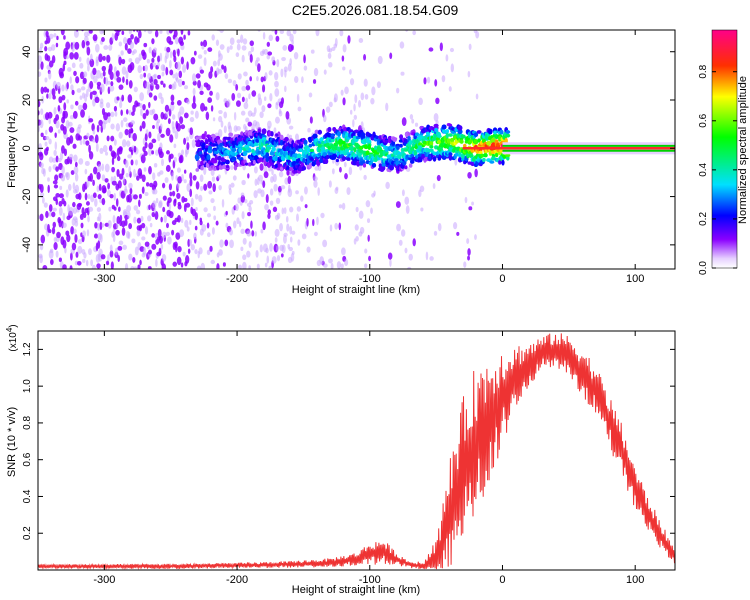  I want to click on snr-xlabel: Height of straight line (km), so click(356, 590).